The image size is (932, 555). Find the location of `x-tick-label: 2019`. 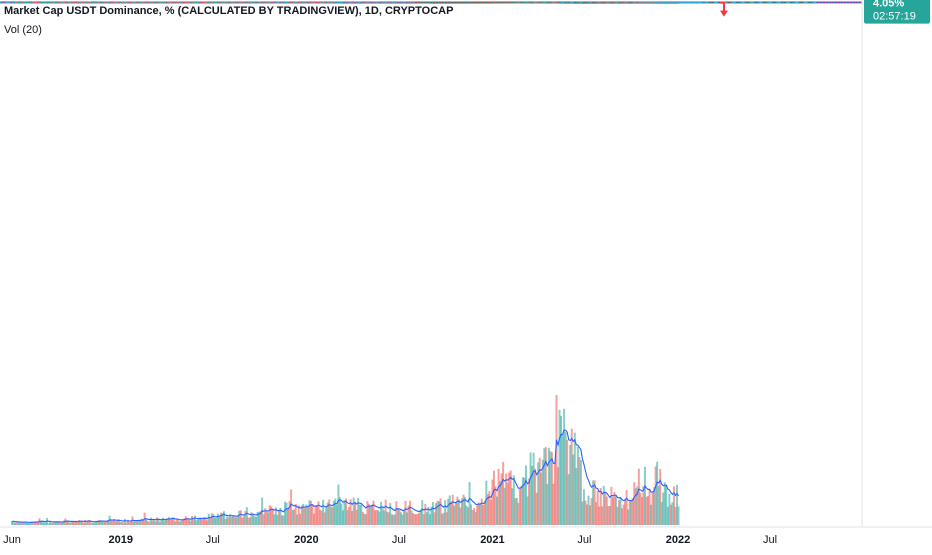

x-tick-label: 2019 is located at coordinates (121, 540).